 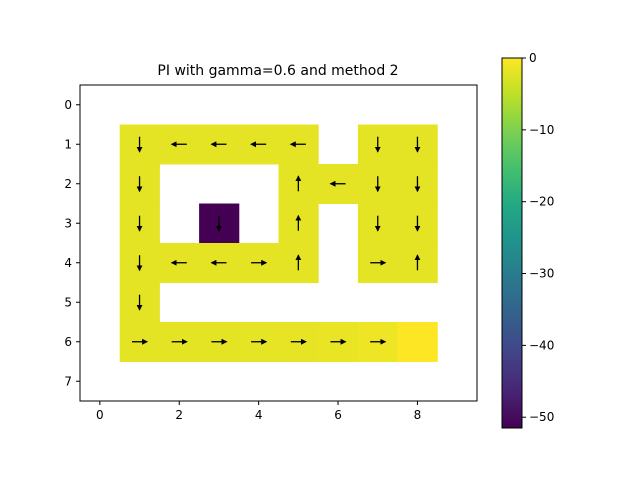 I want to click on x-tick-label: 4, so click(x=259, y=415).